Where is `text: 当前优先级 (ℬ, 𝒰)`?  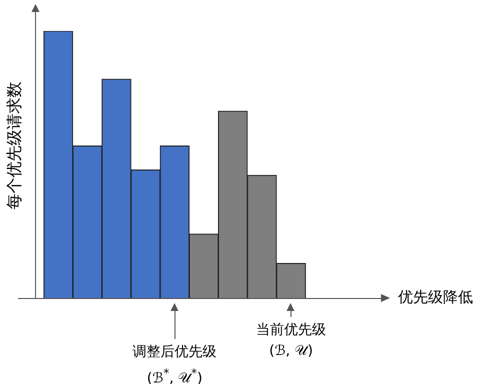
text: 当前优先级 (ℬ, 𝒰) is located at coordinates (291, 341).